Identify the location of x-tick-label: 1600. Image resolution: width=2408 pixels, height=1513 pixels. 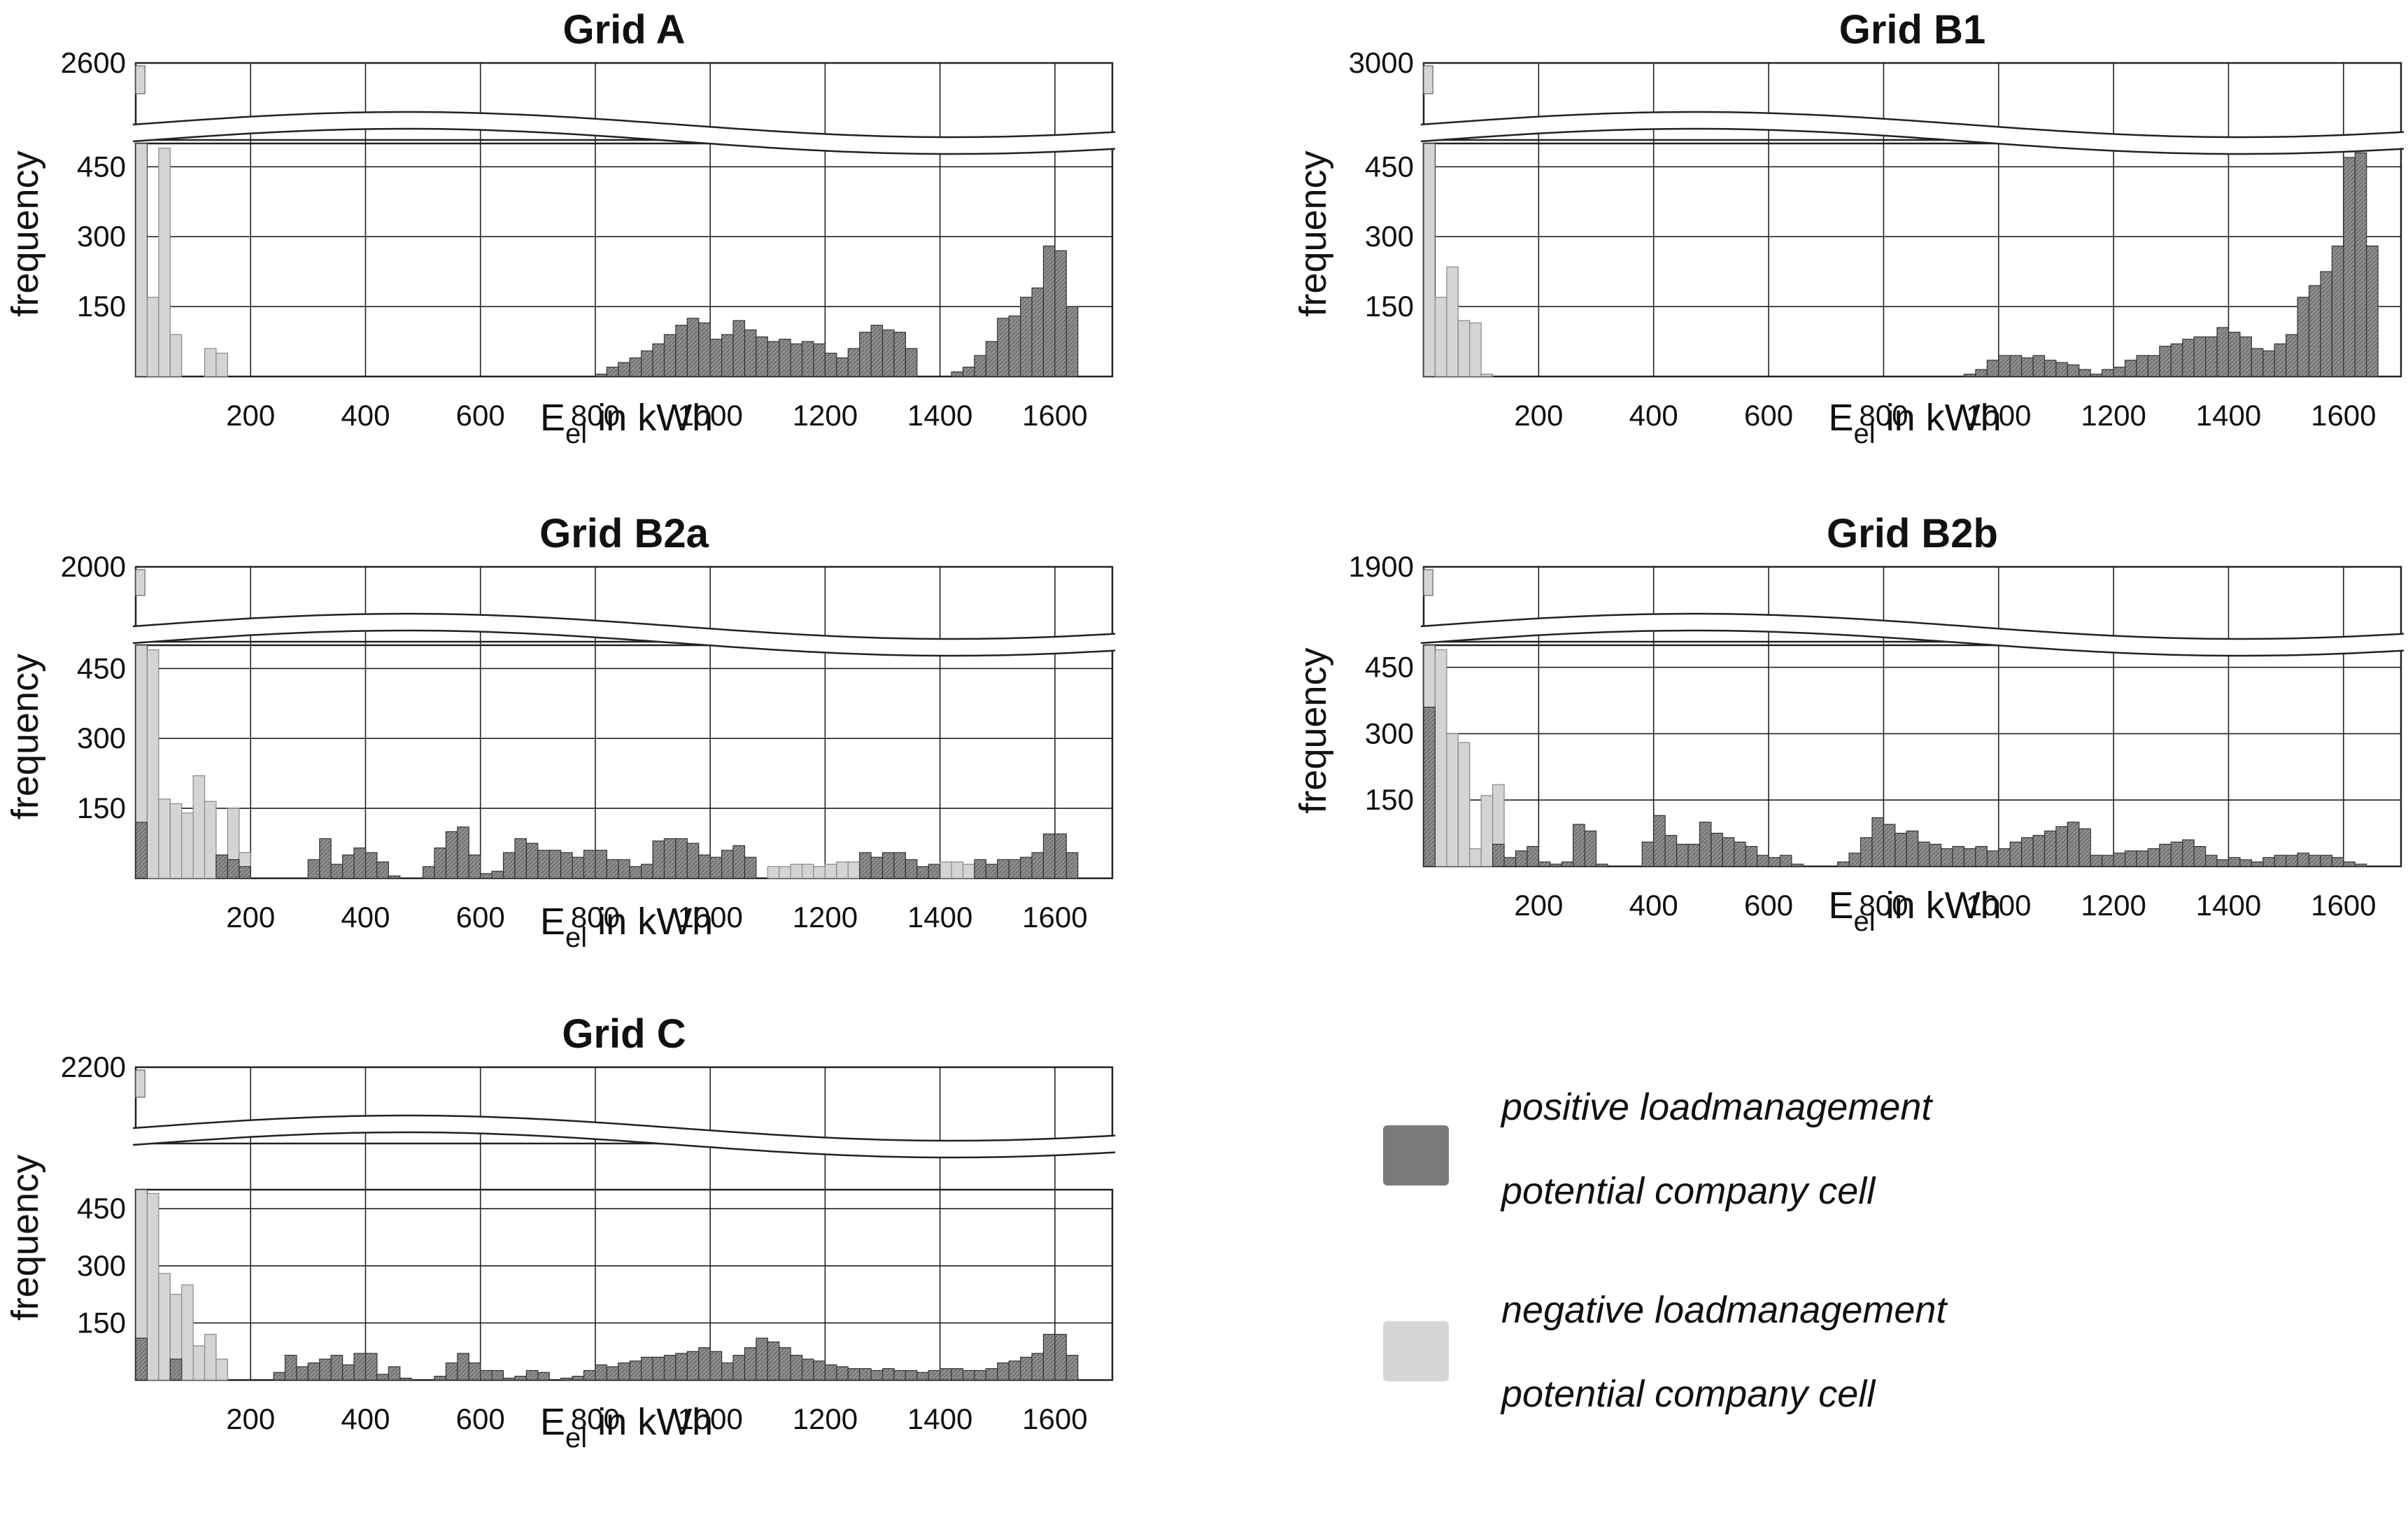
(2343, 905).